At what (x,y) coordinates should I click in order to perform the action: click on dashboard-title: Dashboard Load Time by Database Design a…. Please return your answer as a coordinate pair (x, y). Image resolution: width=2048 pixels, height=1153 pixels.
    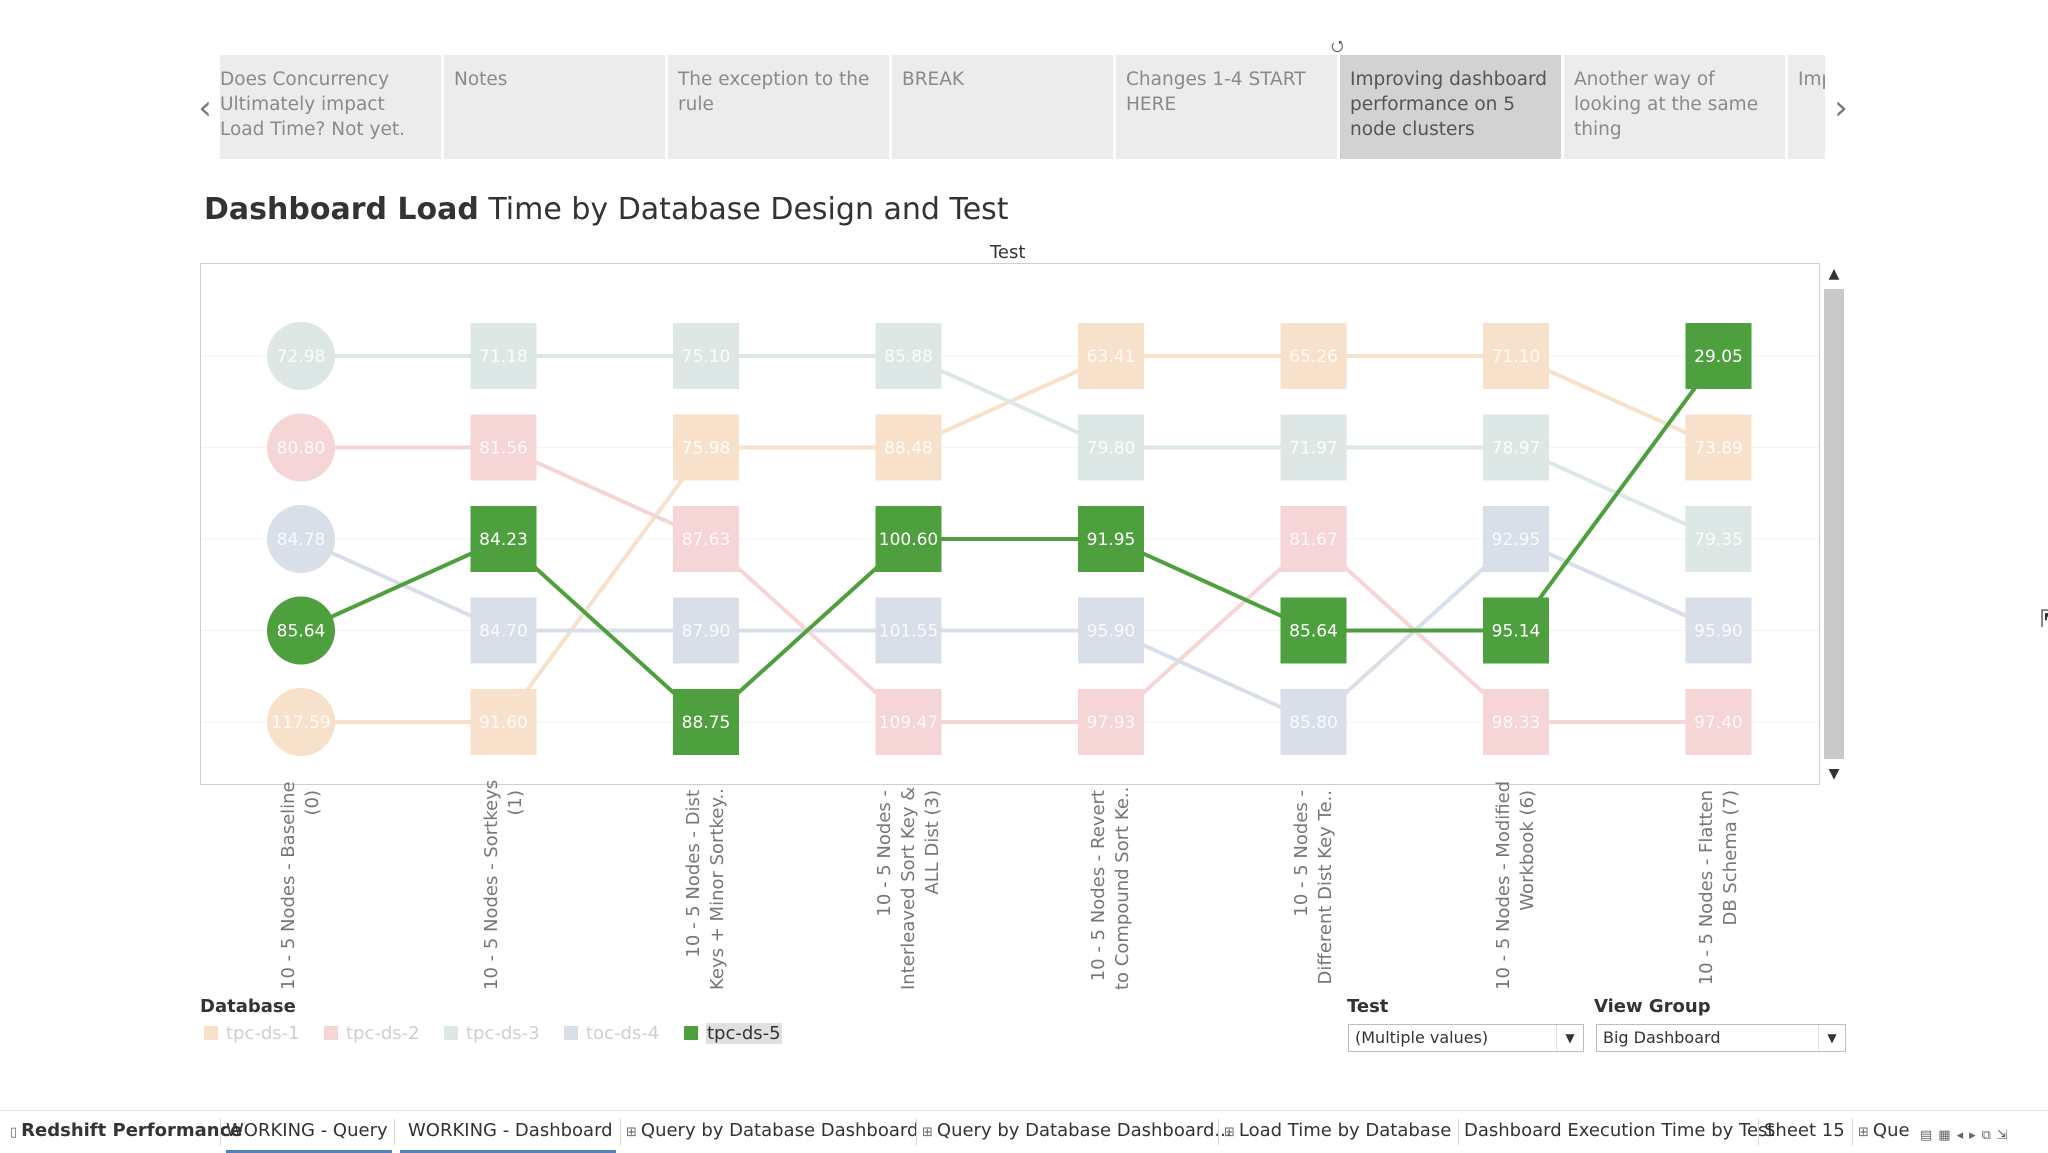
    Looking at the image, I should click on (606, 209).